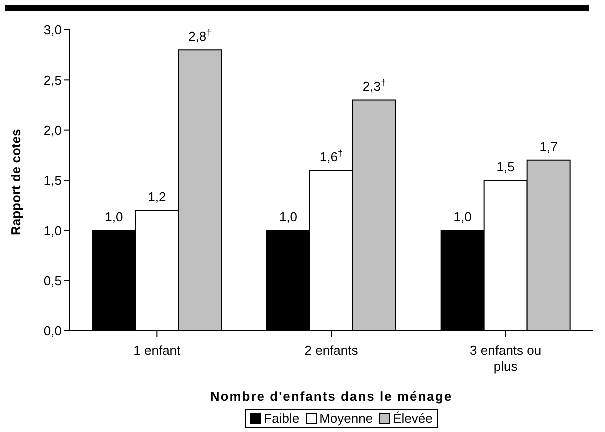 Image resolution: width=605 pixels, height=432 pixels. I want to click on legend-label: Élevée, so click(412, 418).